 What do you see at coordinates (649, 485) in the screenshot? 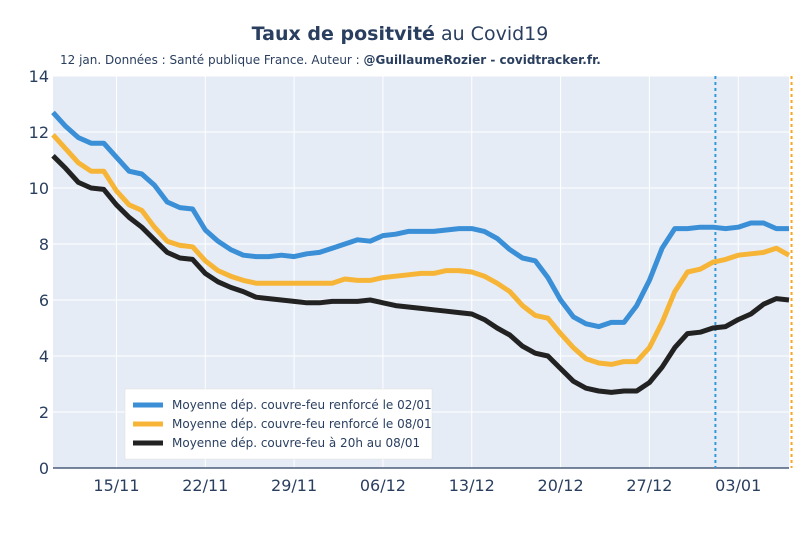
I see `x-tick-label: 27/12` at bounding box center [649, 485].